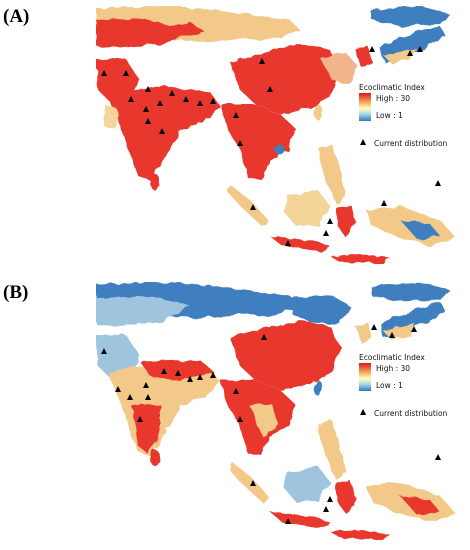 This screenshot has height=550, width=470. Describe the element at coordinates (16, 292) in the screenshot. I see `panel-label-b: (B)` at that location.